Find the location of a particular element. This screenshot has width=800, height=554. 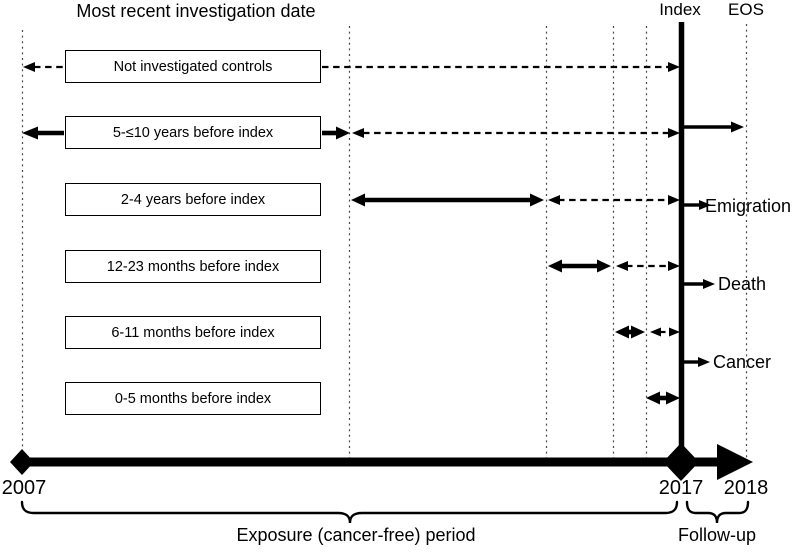

box-2-4-years: 2-4 years before index is located at coordinates (193, 199).